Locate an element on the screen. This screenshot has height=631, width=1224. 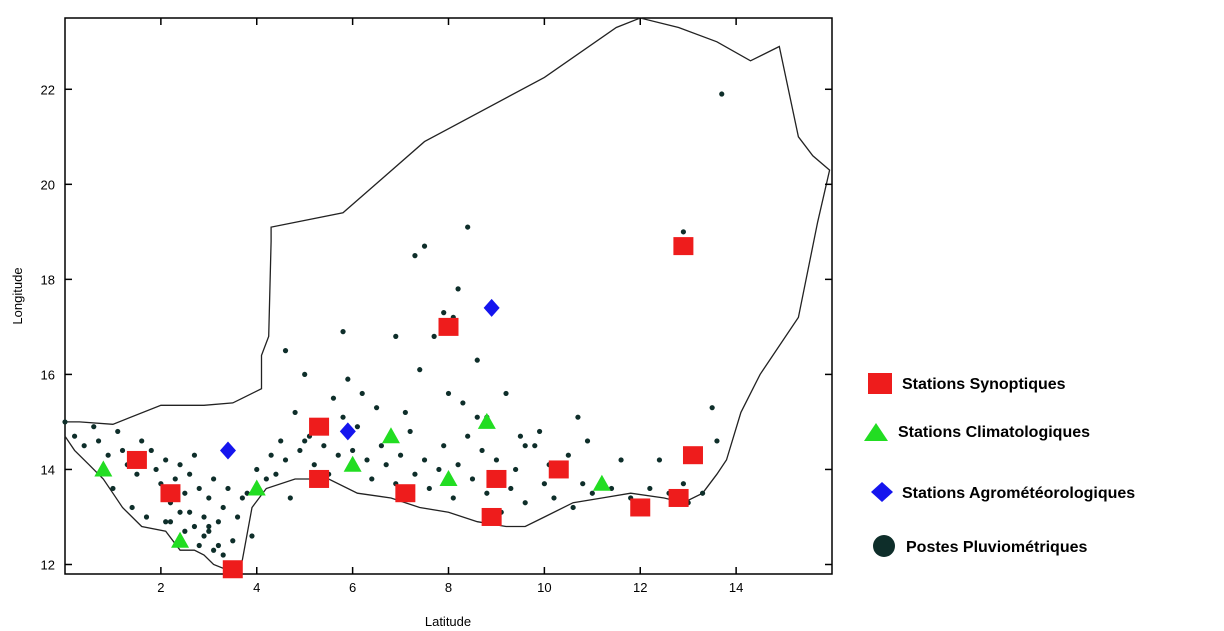
y-tick-label: 16 is located at coordinates (48, 374).